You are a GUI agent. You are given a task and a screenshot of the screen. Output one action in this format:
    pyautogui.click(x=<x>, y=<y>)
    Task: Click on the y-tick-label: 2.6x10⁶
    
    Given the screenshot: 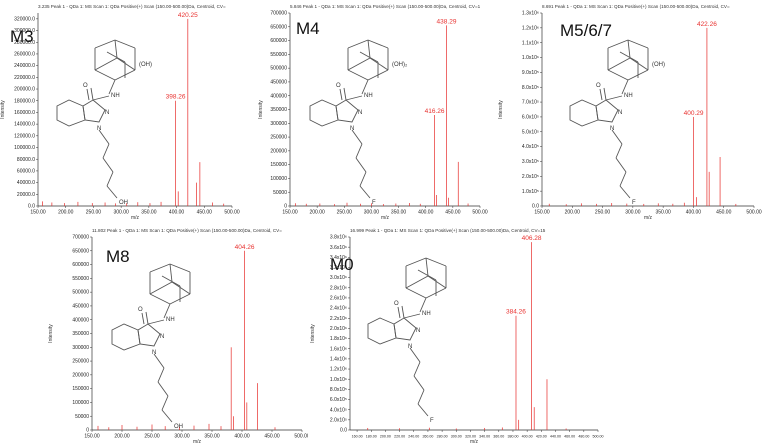 What is the action you would take?
    pyautogui.click(x=338, y=299)
    